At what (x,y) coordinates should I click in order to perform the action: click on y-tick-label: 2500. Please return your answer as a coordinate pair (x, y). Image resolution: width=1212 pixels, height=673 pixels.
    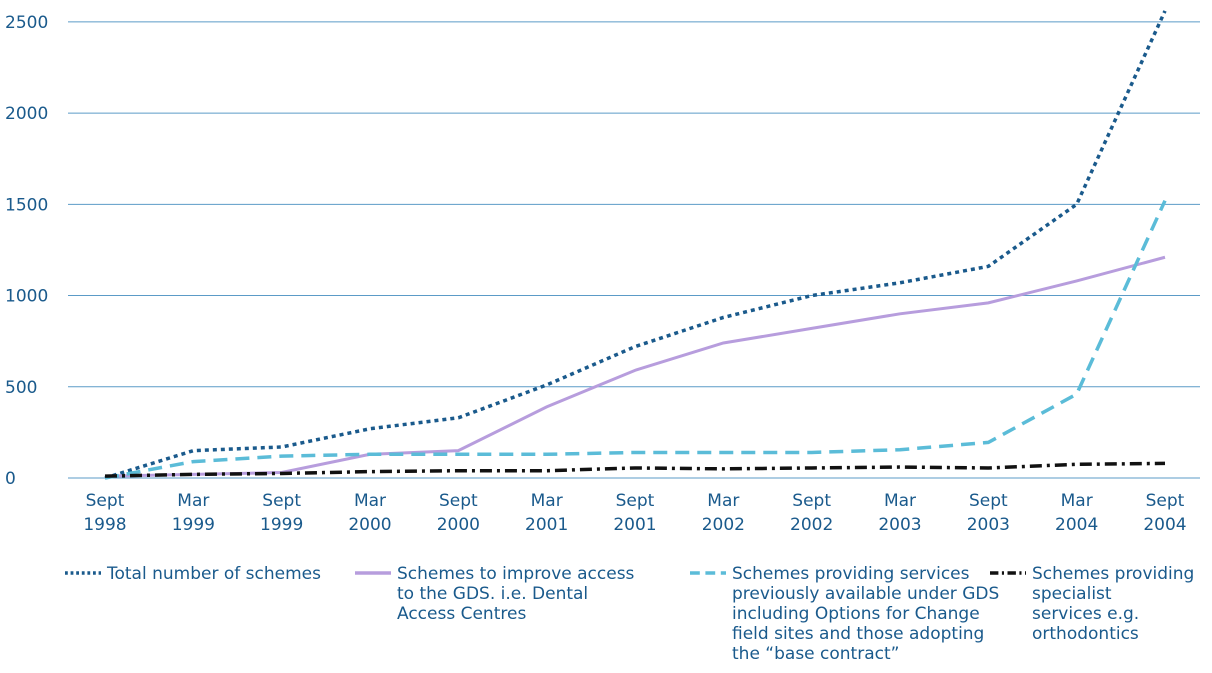
    Looking at the image, I should click on (26, 23).